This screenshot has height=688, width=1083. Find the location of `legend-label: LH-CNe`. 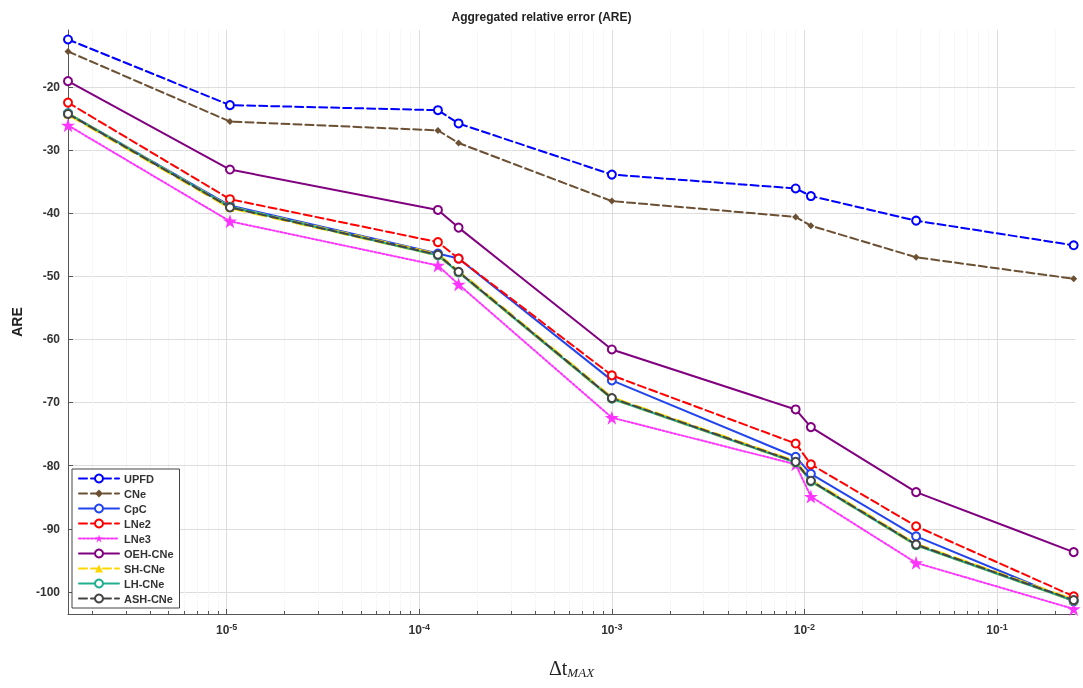

legend-label: LH-CNe is located at coordinates (144, 583).